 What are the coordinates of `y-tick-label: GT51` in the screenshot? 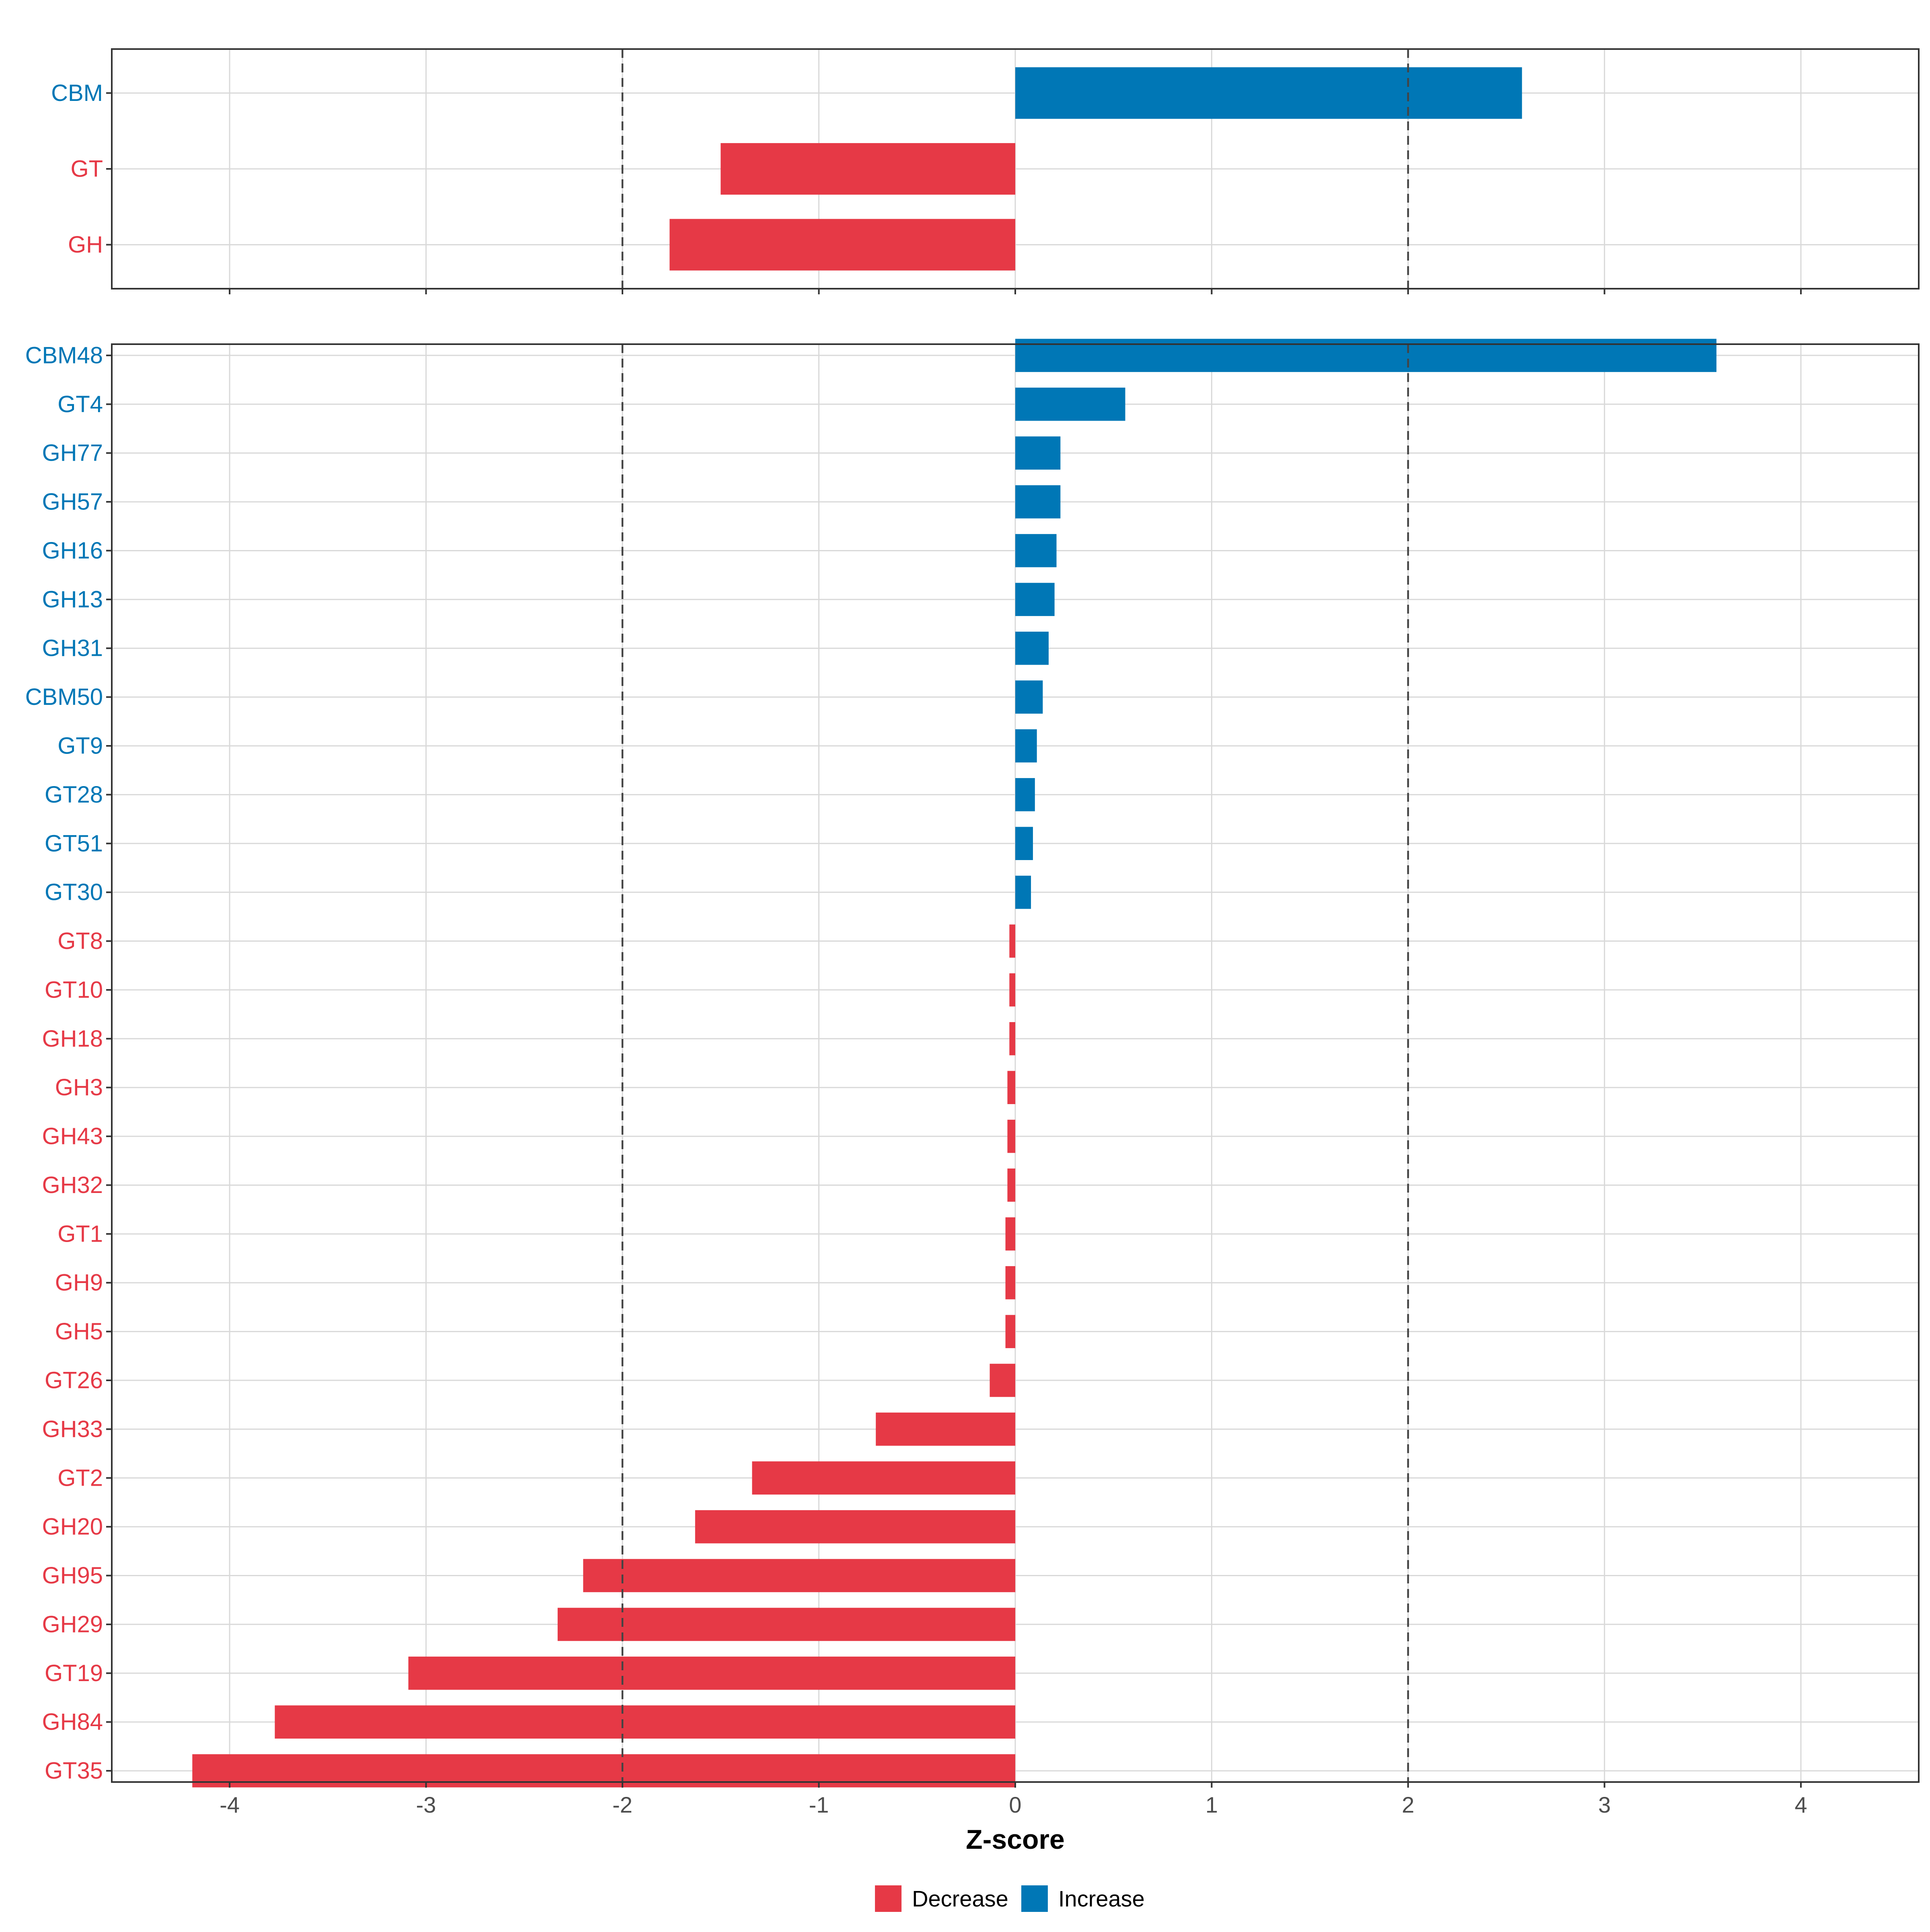 It's located at (74, 843).